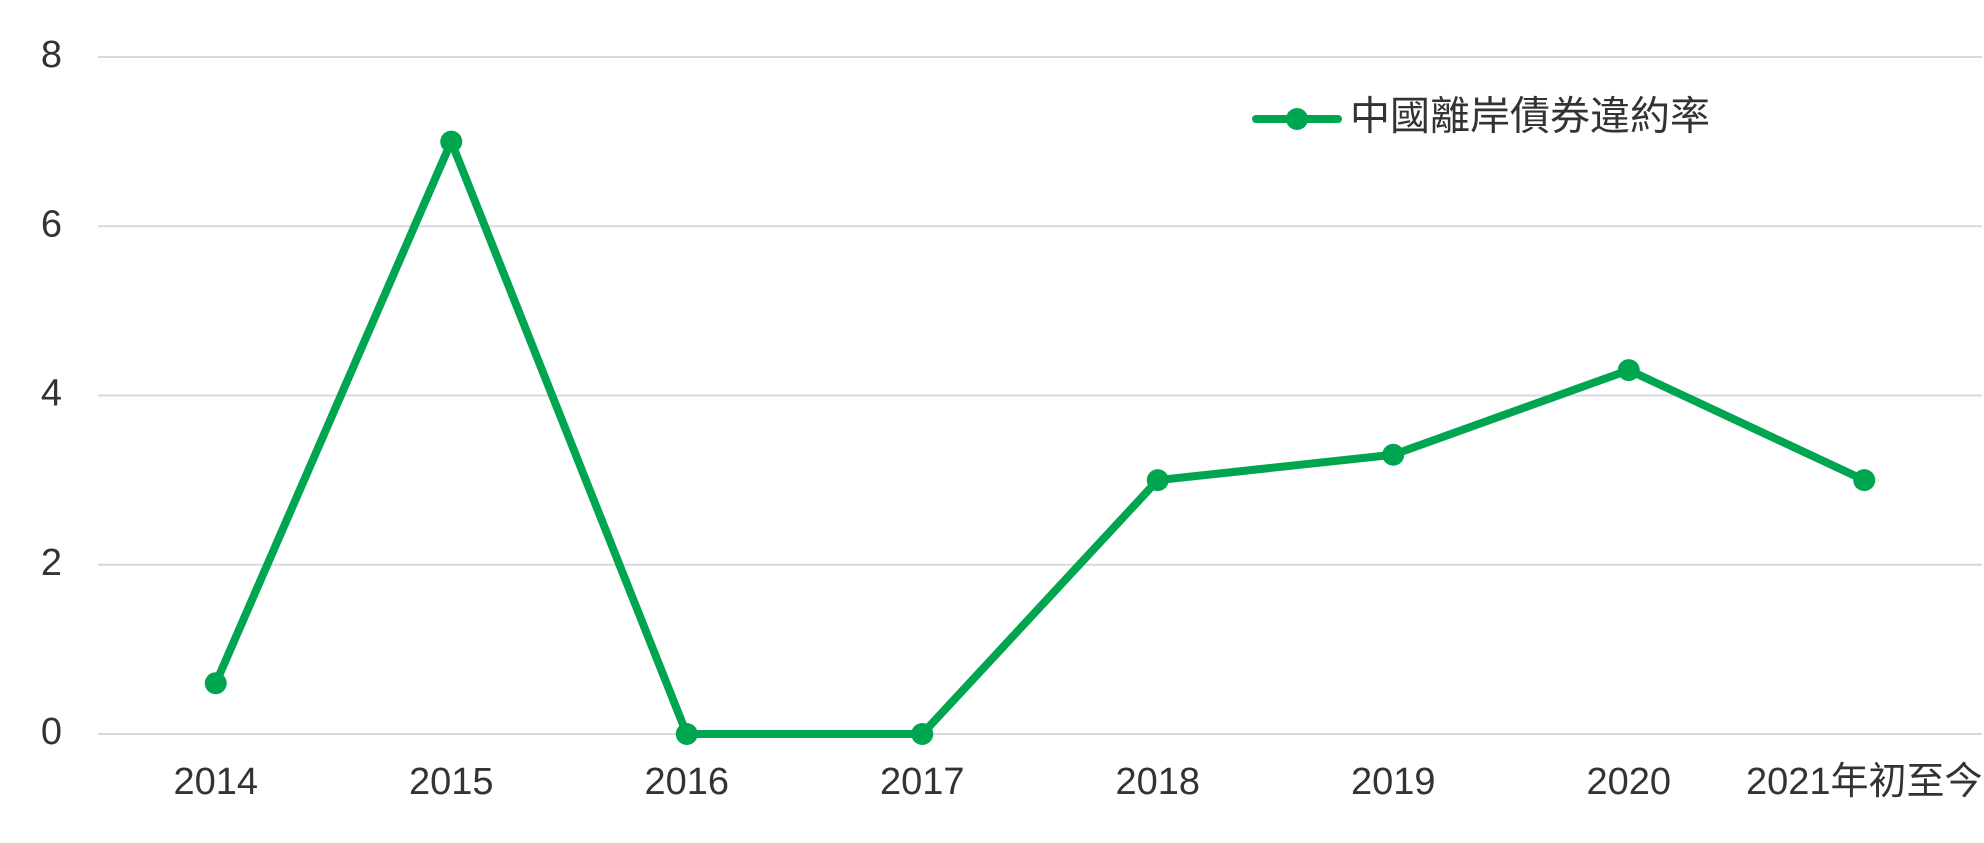 This screenshot has width=1984, height=843. I want to click on y-tick-label: 6, so click(51, 224).